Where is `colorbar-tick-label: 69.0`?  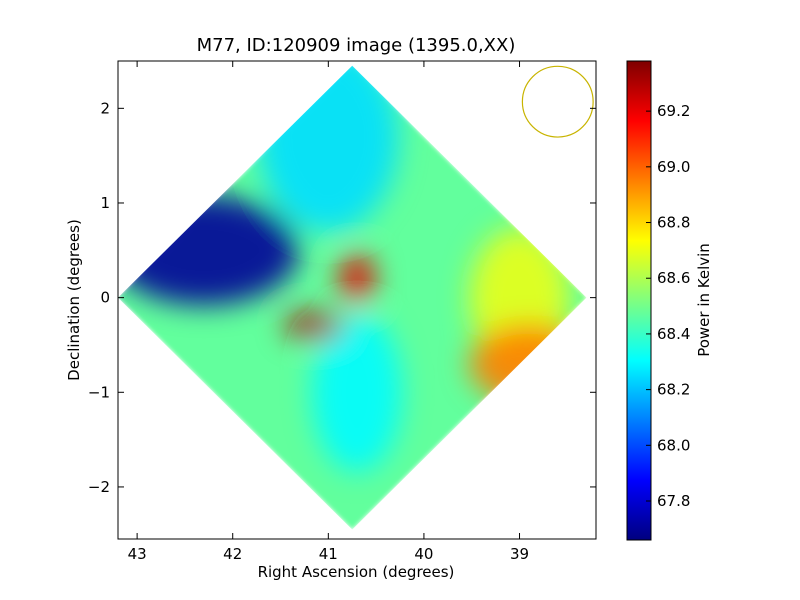 colorbar-tick-label: 69.0 is located at coordinates (673, 167).